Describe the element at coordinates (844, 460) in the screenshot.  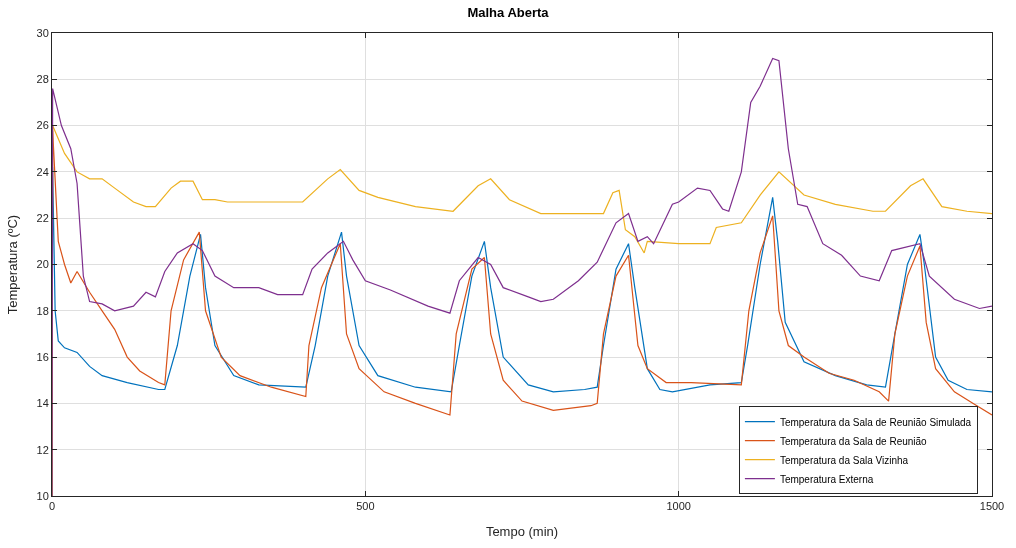
I see `legend-label: Temperatura da Sala Vizinha` at that location.